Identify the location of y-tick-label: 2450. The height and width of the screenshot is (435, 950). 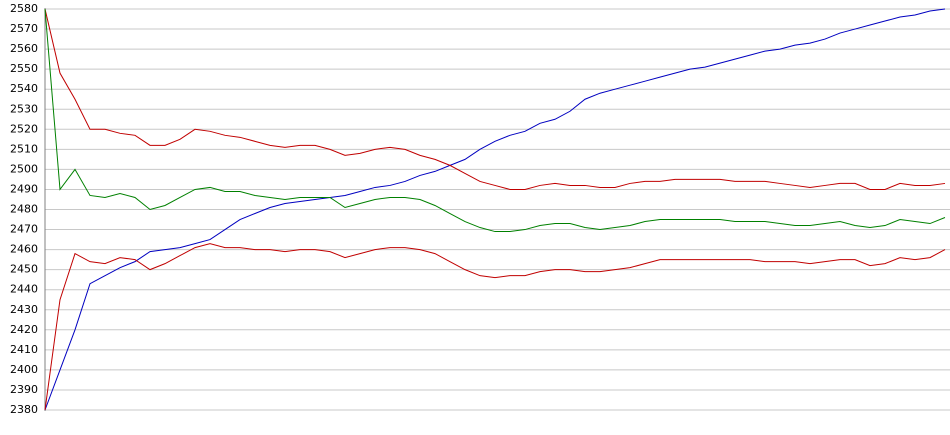
(24, 269).